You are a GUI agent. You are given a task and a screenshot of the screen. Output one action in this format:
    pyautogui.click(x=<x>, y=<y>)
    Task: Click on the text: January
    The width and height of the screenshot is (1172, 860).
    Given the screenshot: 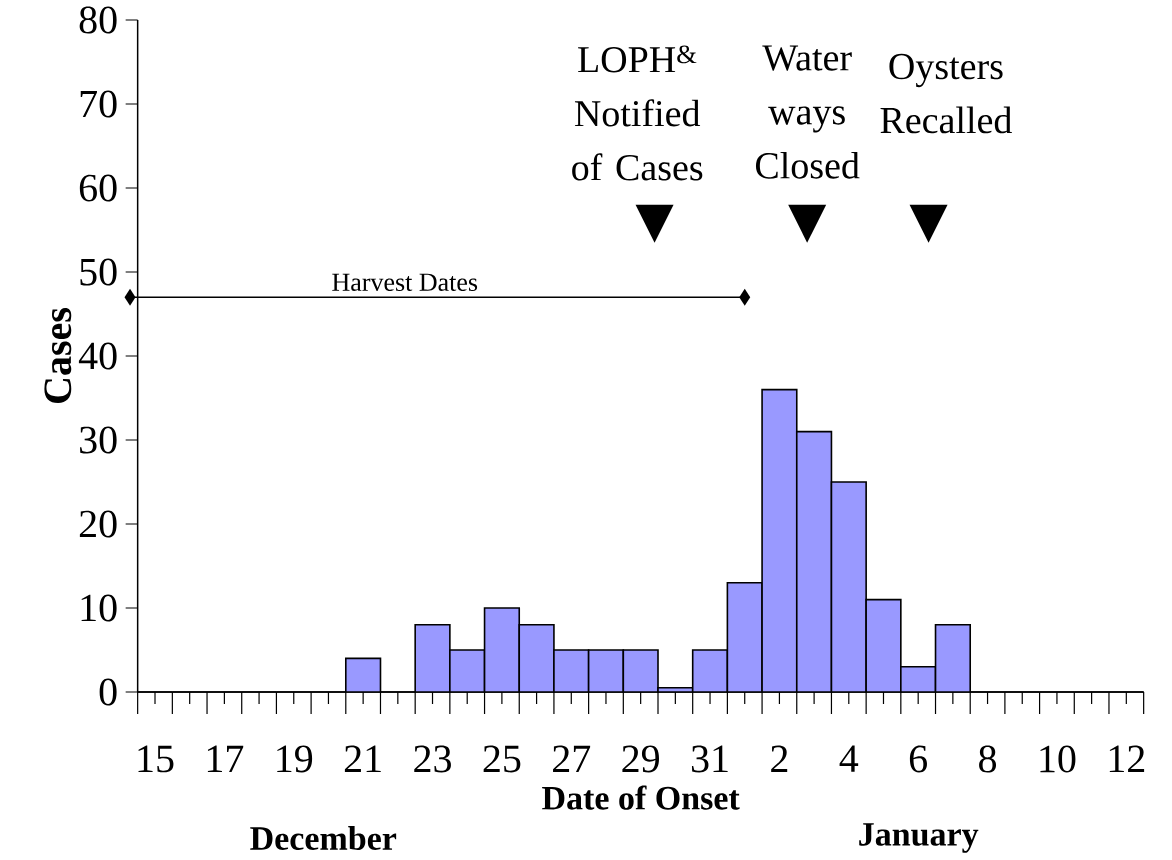 What is the action you would take?
    pyautogui.click(x=919, y=838)
    